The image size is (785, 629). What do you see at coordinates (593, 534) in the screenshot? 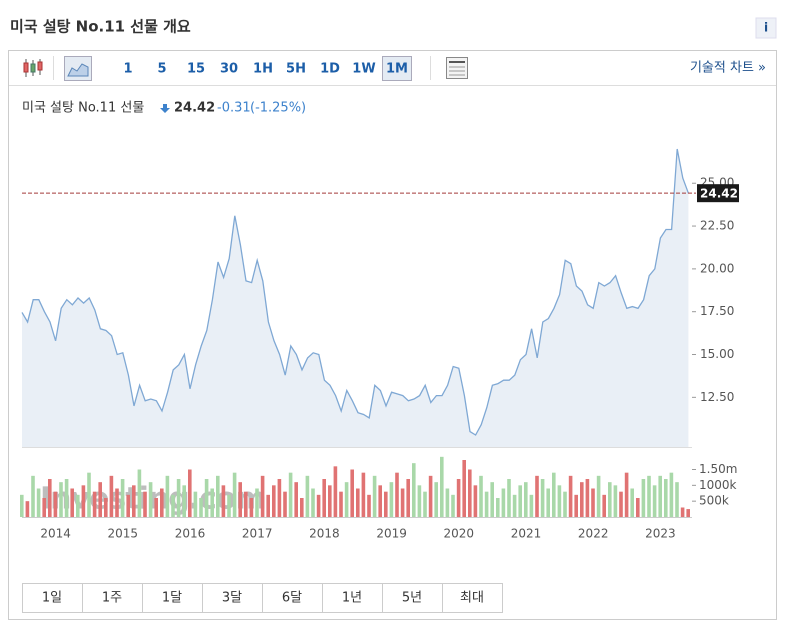
I see `x-tick-label: 2022` at bounding box center [593, 534].